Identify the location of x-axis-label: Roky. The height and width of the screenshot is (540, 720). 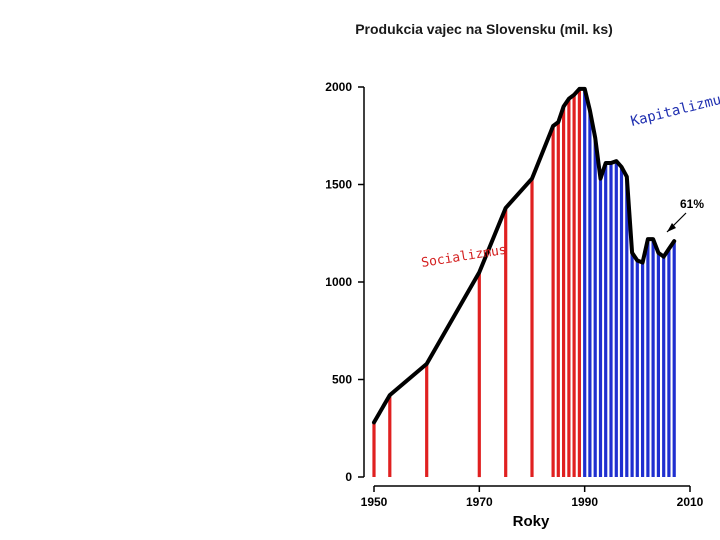
(531, 521).